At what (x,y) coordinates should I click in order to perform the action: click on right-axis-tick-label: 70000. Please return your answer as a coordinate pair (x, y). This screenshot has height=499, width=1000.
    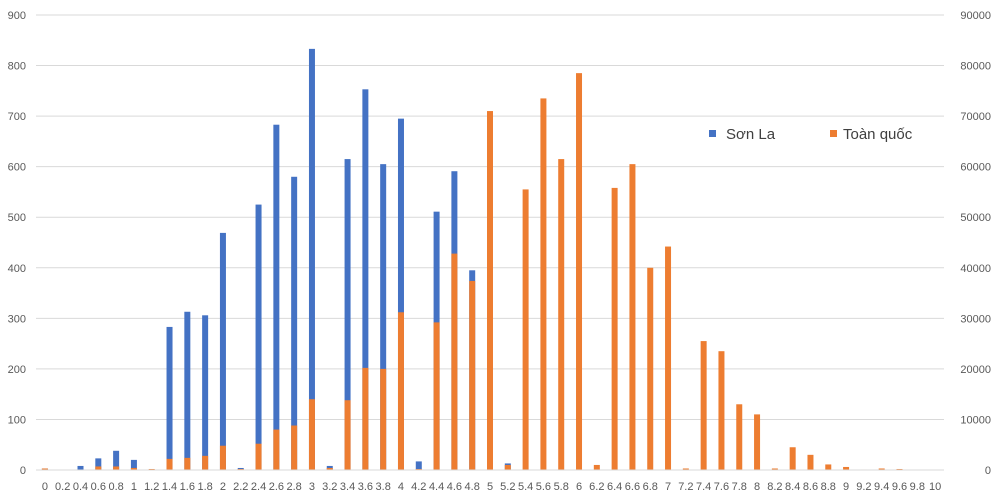
    Looking at the image, I should click on (975, 117).